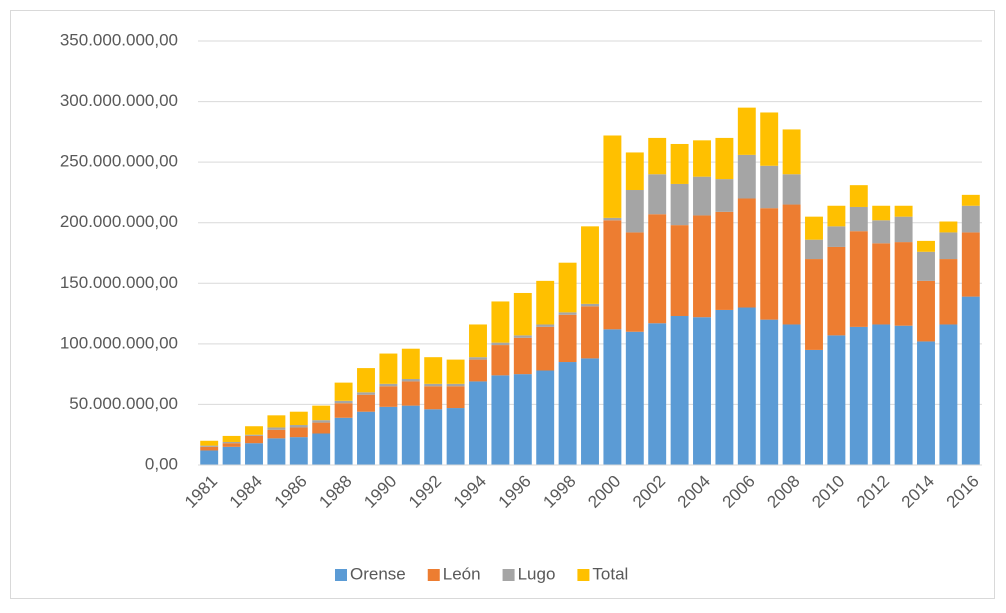  I want to click on y-tick-label: 150.000.000,00, so click(119, 282).